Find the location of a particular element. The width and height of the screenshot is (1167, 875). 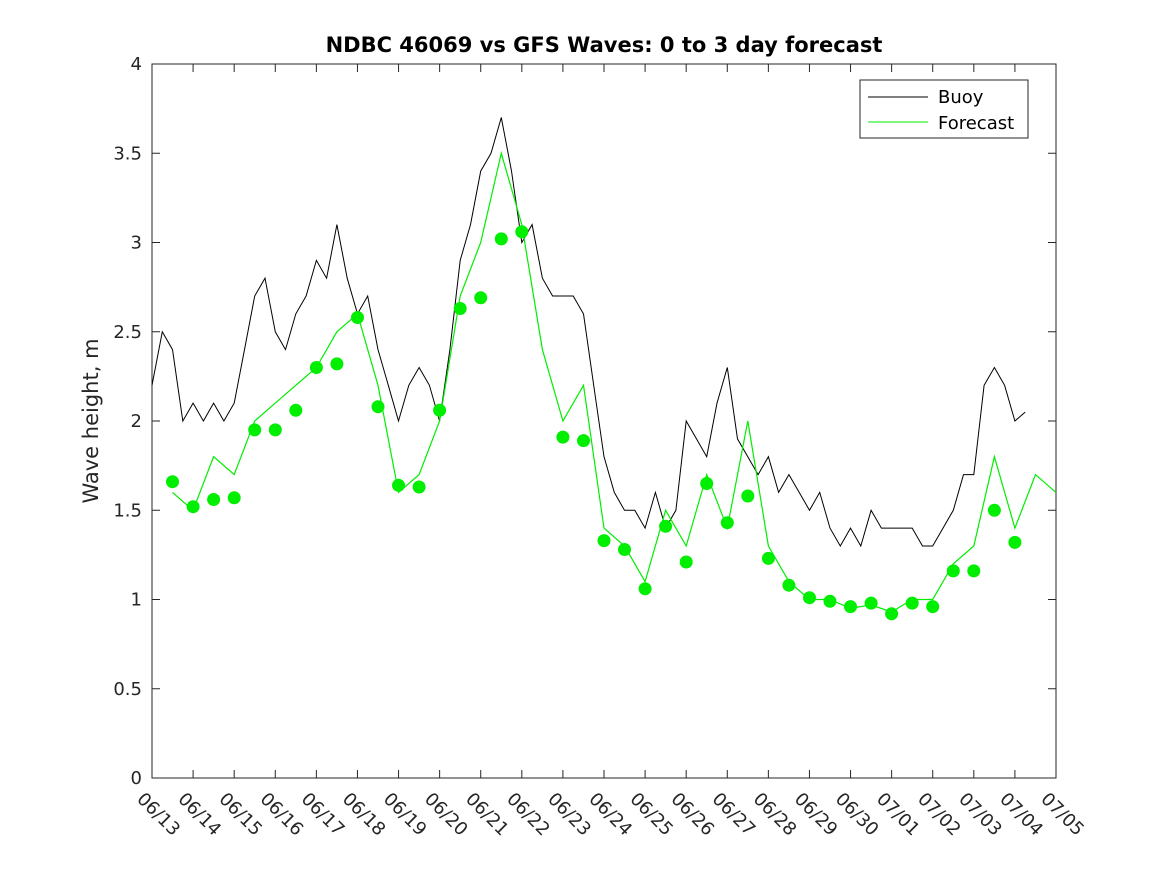

y-tick-label: 2.5 is located at coordinates (127, 332).